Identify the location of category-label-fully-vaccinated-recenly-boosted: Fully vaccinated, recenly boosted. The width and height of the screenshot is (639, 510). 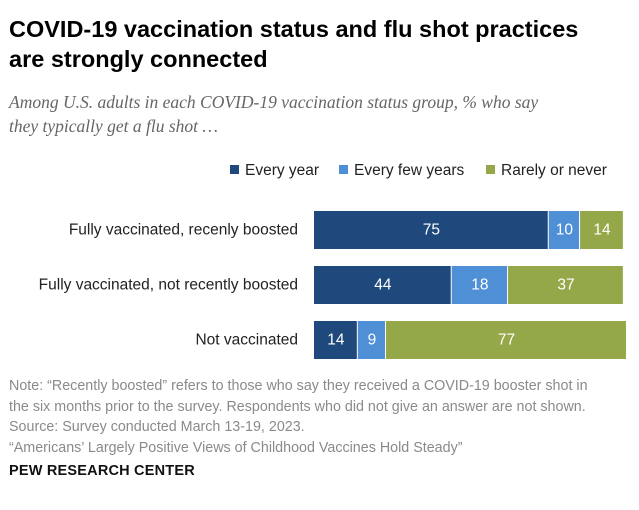
(183, 230).